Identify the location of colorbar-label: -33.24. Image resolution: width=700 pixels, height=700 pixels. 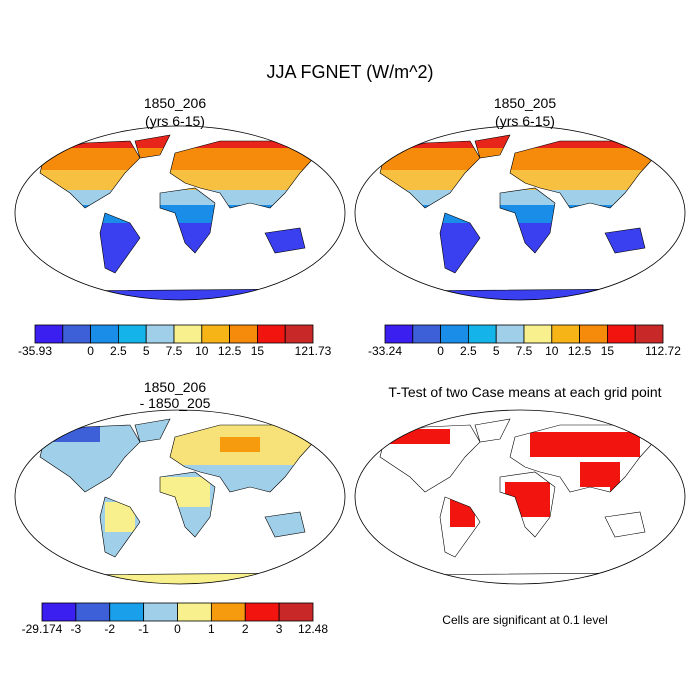
(385, 351).